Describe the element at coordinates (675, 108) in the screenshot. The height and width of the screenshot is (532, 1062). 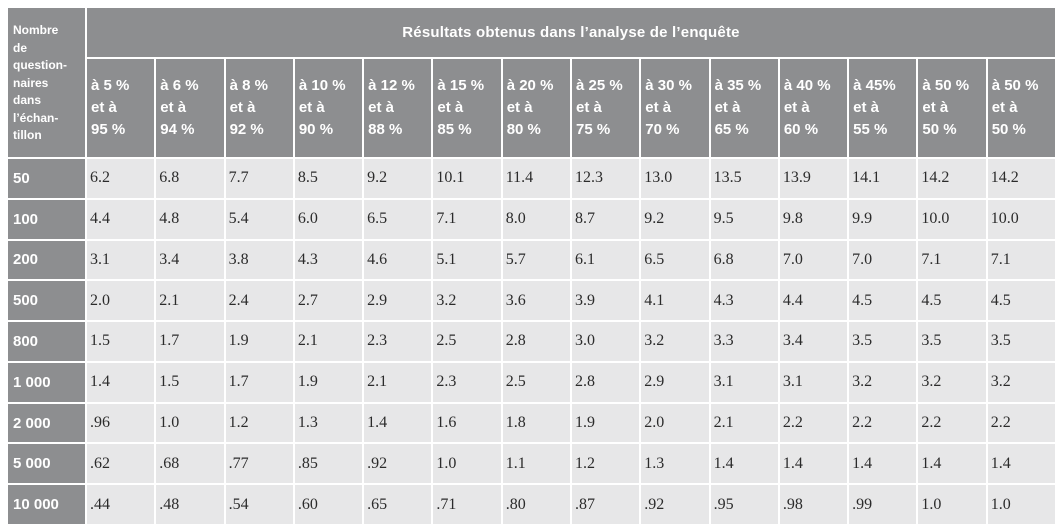
I see `column-header: à 30 % et à 70 %` at that location.